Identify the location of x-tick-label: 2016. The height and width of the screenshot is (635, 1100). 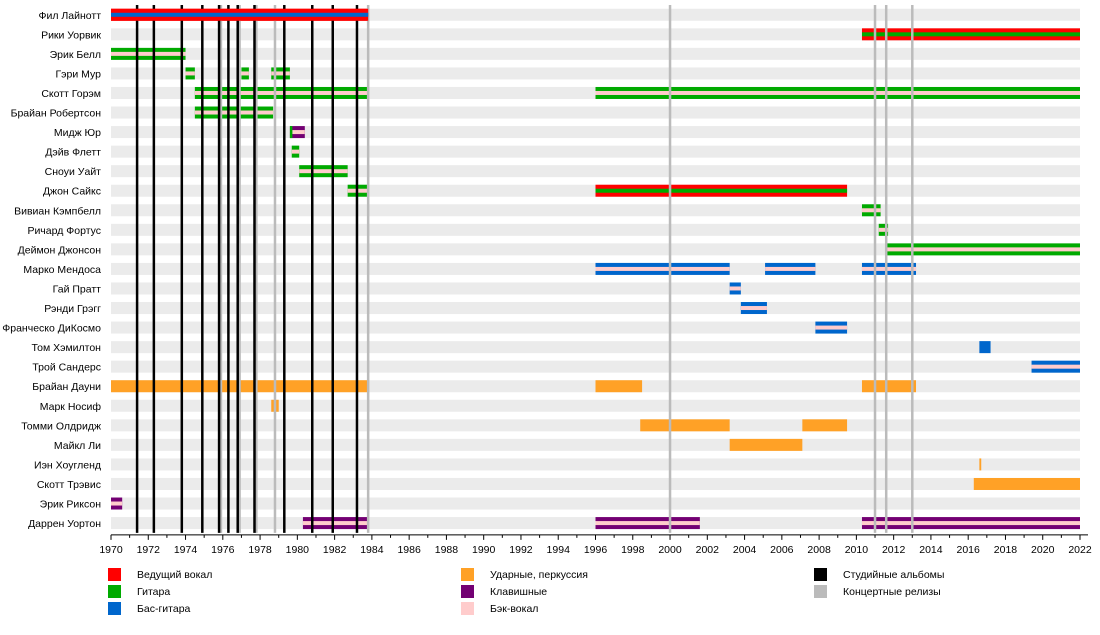
(969, 550).